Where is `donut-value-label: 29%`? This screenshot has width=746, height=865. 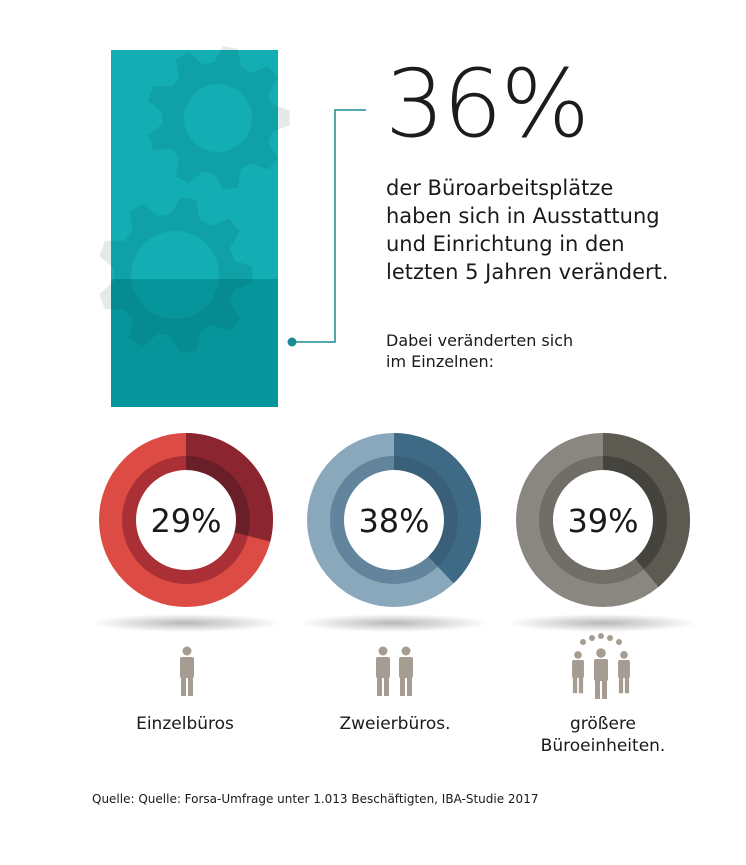
donut-value-label: 29% is located at coordinates (185, 521).